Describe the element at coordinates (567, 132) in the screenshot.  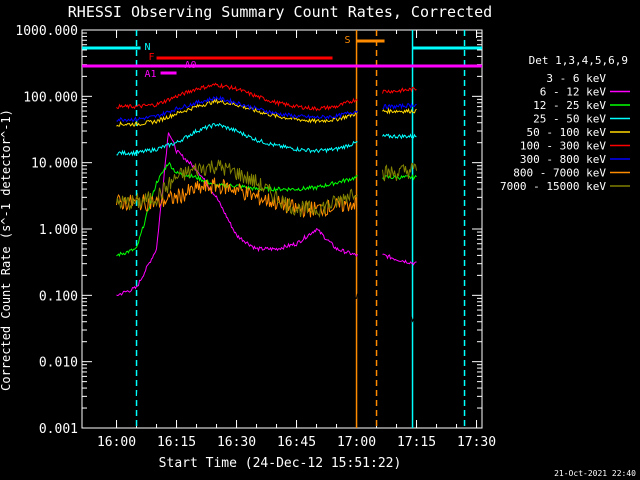
I see `legend-entry-label: 50 - 100 keV` at that location.